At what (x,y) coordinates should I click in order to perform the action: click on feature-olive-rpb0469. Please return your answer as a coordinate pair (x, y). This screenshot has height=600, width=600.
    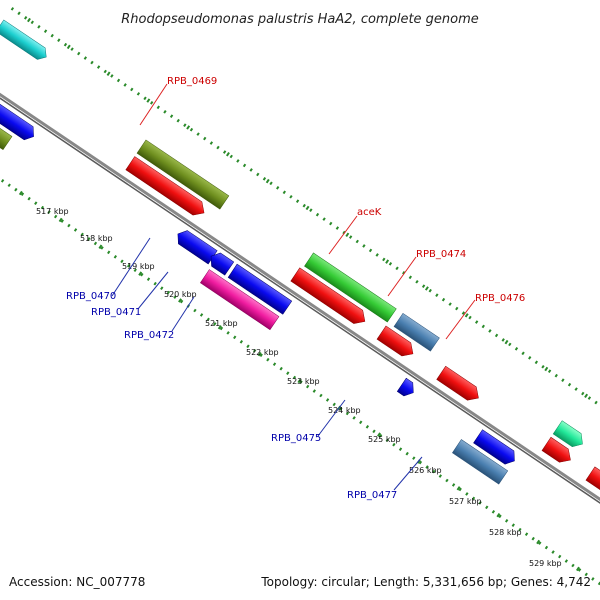
    Looking at the image, I should click on (183, 174).